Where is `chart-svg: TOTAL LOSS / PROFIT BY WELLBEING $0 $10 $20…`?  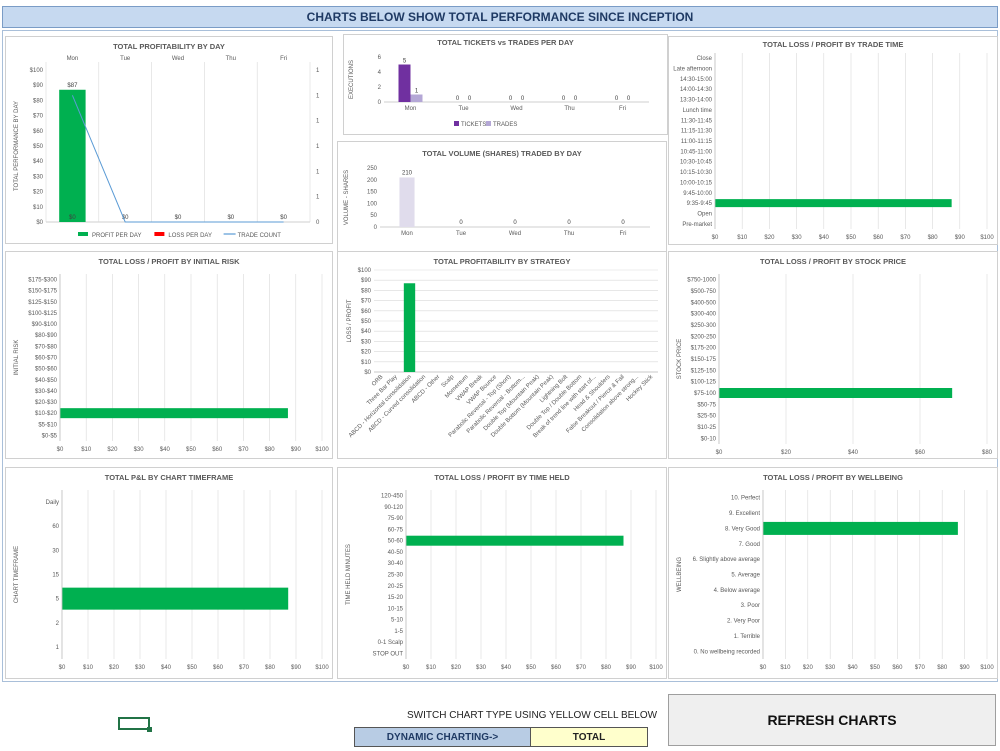
chart-svg: TOTAL LOSS / PROFIT BY WELLBEING $0 $10 $20… is located at coordinates (835, 572).